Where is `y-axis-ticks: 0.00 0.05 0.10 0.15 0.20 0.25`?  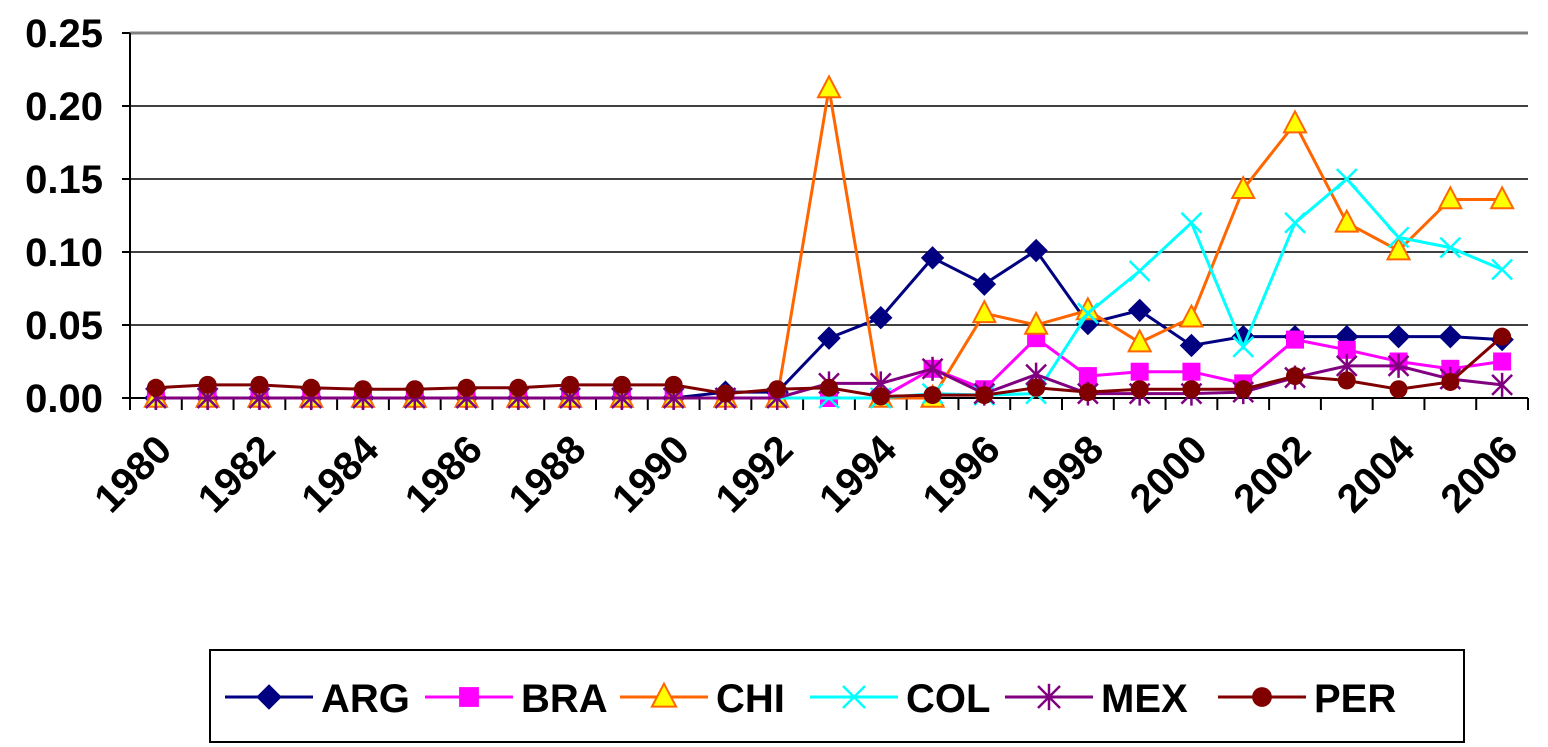 y-axis-ticks: 0.00 0.05 0.10 0.15 0.20 0.25 is located at coordinates (77, 216).